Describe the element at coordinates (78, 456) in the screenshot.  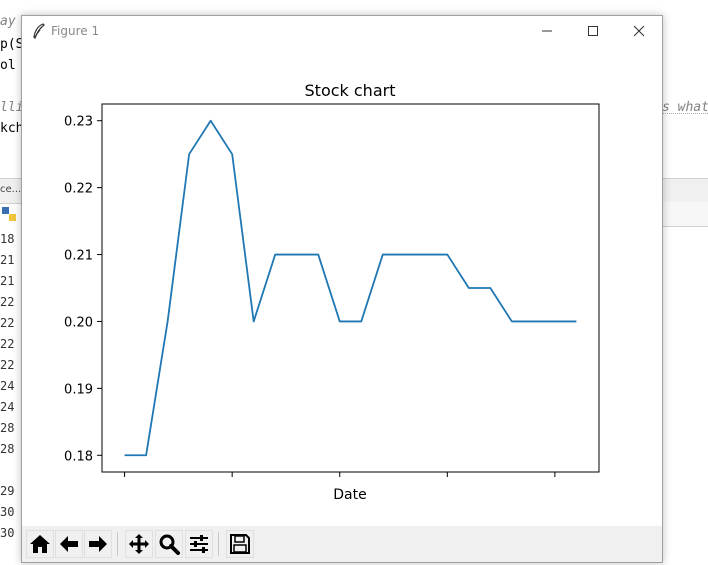
I see `y-tick-label: 0.18` at that location.